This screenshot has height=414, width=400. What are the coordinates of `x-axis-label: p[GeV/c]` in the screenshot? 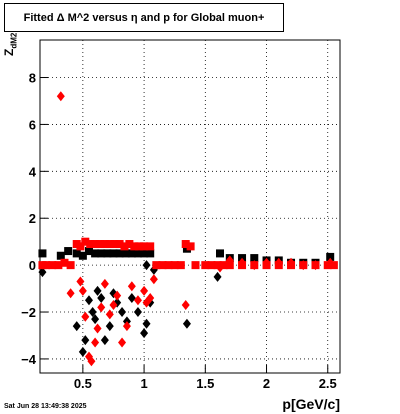 It's located at (311, 404).